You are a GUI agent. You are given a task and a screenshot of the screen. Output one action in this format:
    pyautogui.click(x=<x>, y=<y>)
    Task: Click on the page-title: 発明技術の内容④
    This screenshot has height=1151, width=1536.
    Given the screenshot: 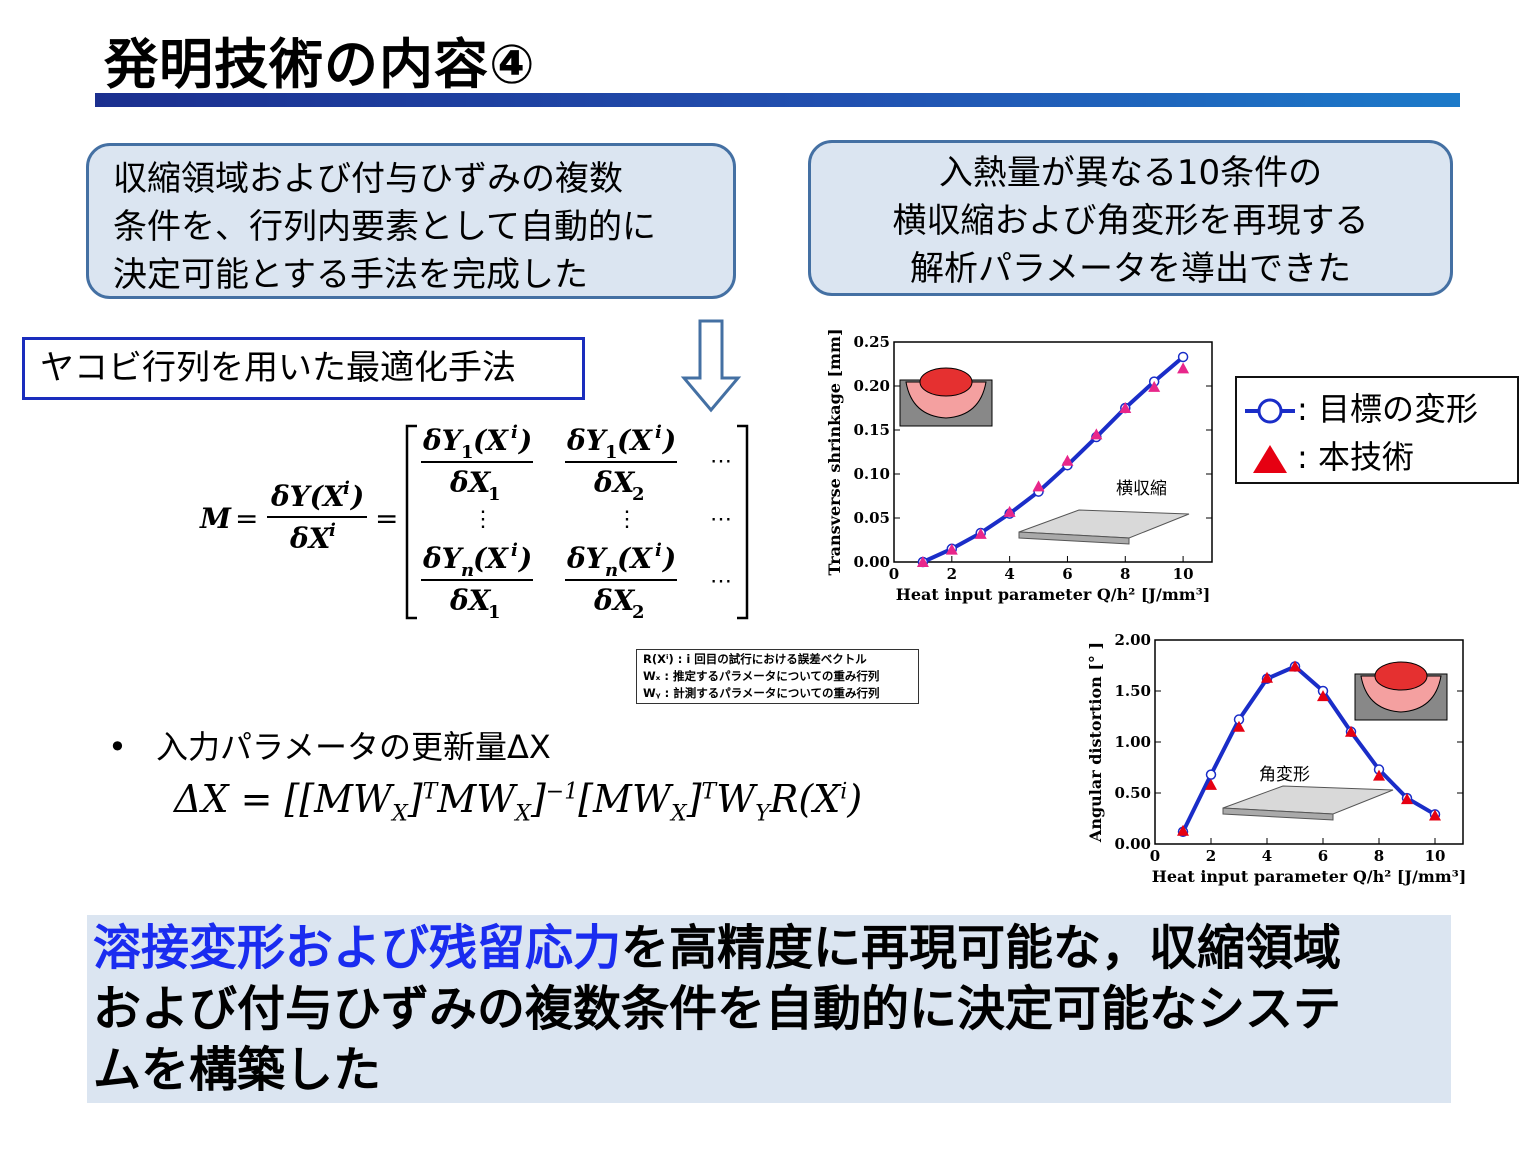 What is the action you would take?
    pyautogui.click(x=320, y=64)
    